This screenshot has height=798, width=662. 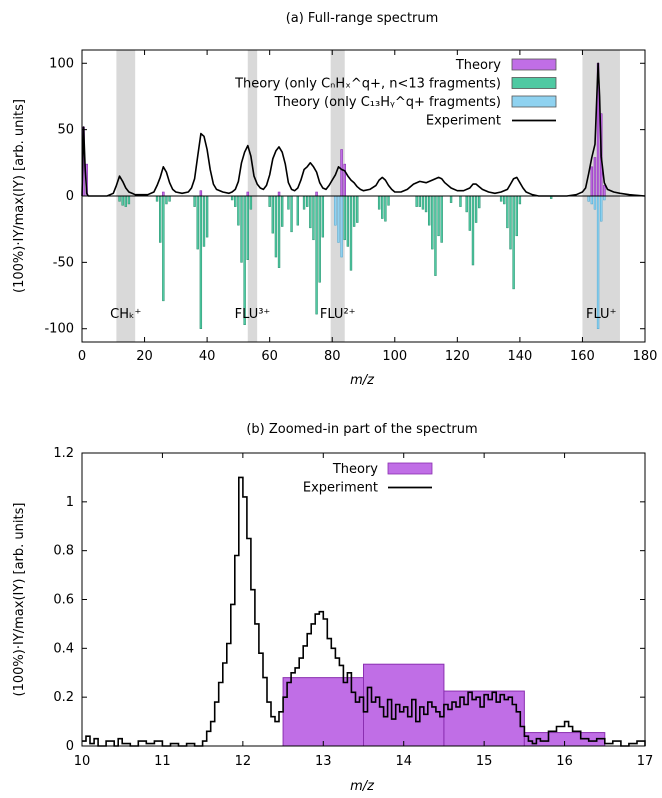 I want to click on region-label: FLU³⁺, so click(x=253, y=314).